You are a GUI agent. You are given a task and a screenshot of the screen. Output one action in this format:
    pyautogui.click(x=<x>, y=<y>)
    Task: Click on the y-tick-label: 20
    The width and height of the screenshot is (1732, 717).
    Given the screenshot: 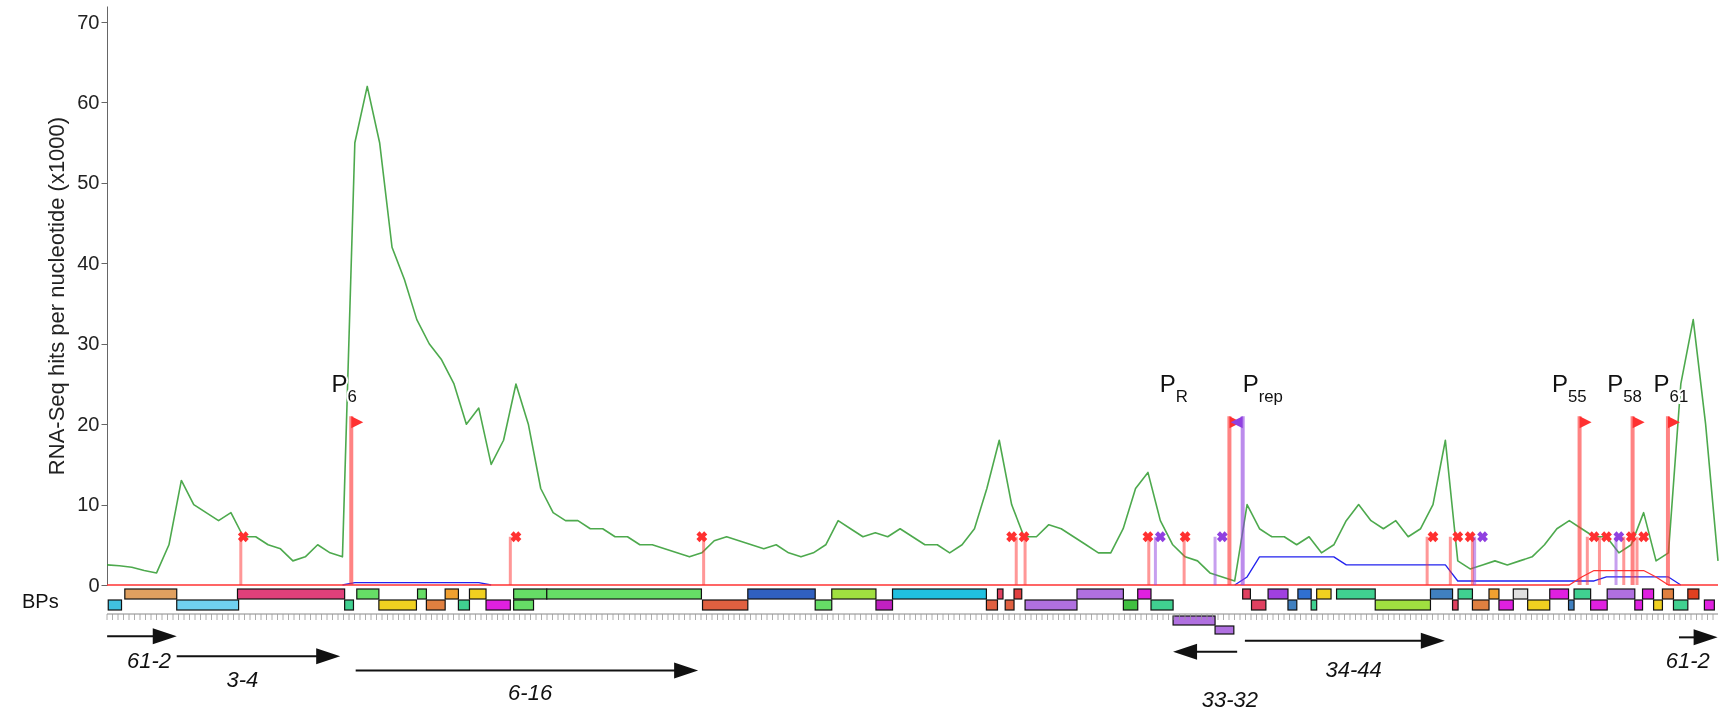 What is the action you would take?
    pyautogui.click(x=88, y=423)
    